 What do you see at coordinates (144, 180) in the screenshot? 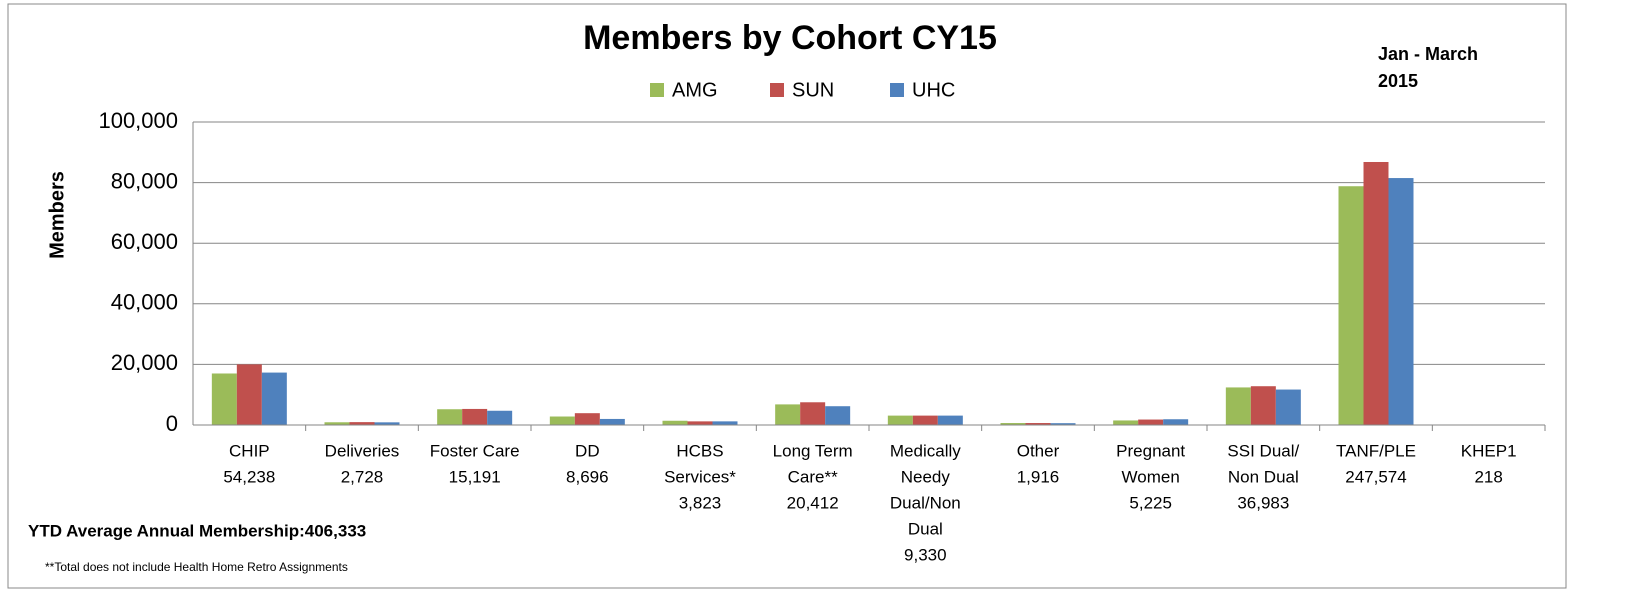
I see `y-tick-label: 80,000` at bounding box center [144, 180].